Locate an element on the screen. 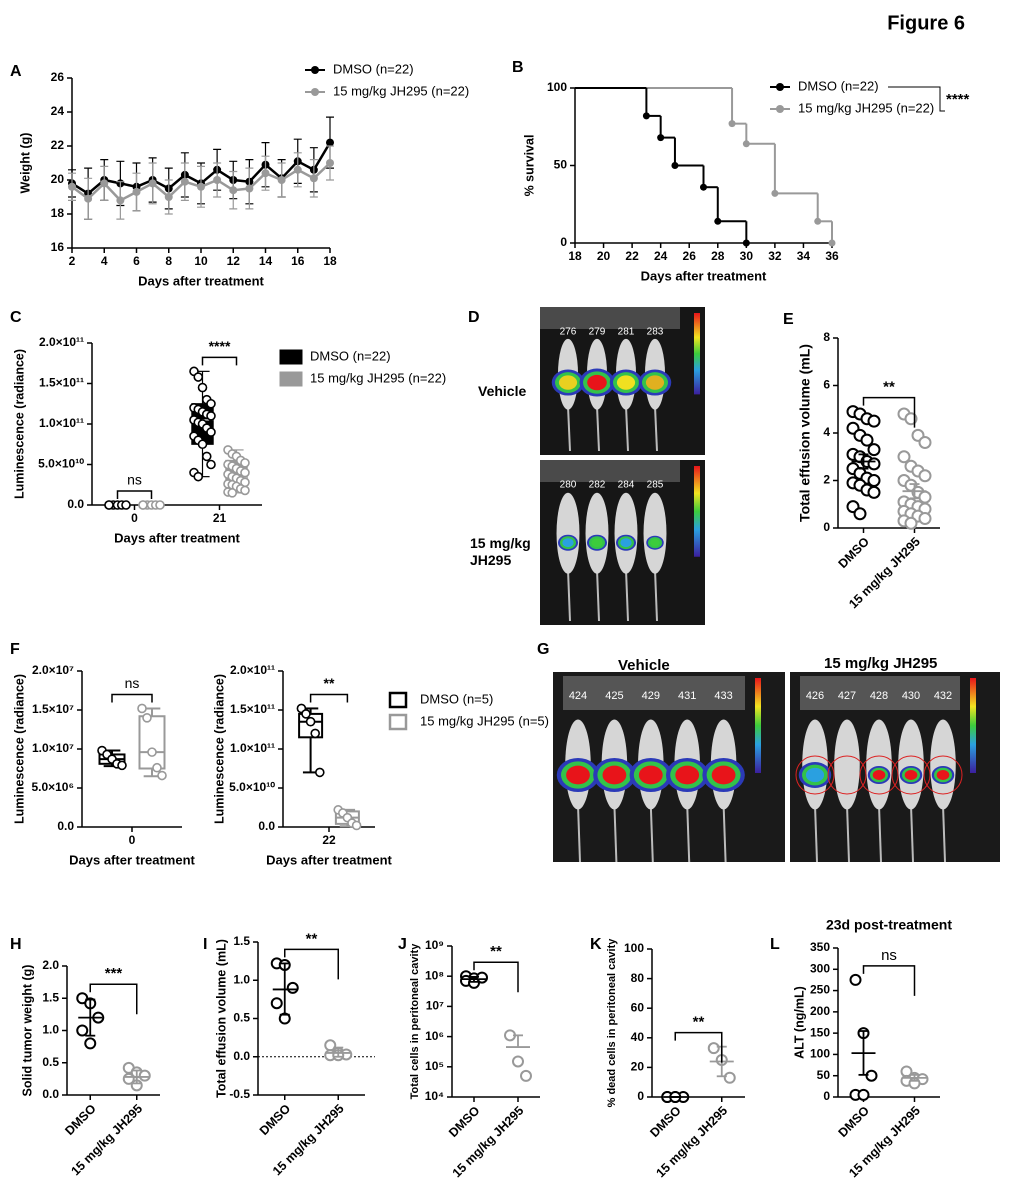  panel-label: J is located at coordinates (402, 944).